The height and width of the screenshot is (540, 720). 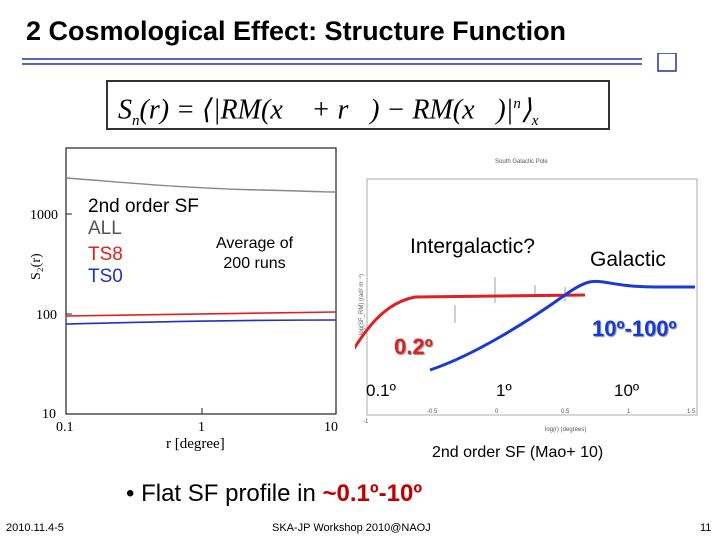 What do you see at coordinates (35, 528) in the screenshot?
I see `footer-date: 2010.11.4-5` at bounding box center [35, 528].